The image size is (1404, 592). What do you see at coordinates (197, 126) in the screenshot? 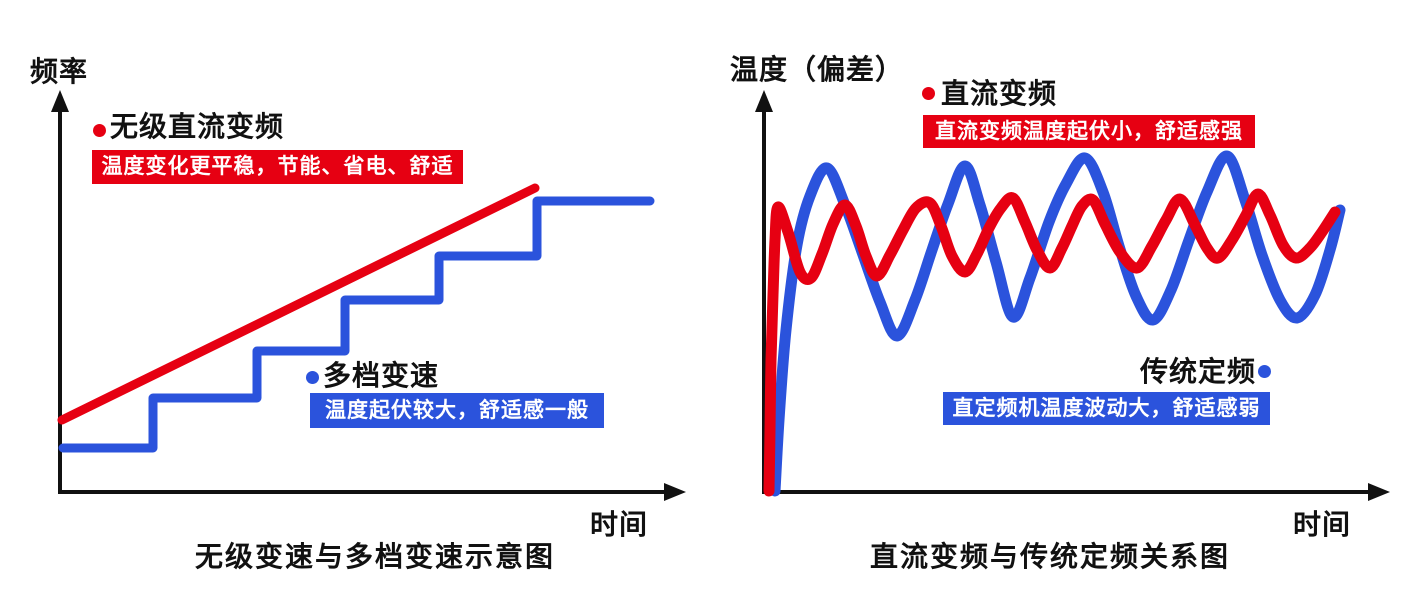
I see `left-red-legend-label: 无级直流变频` at bounding box center [197, 126].